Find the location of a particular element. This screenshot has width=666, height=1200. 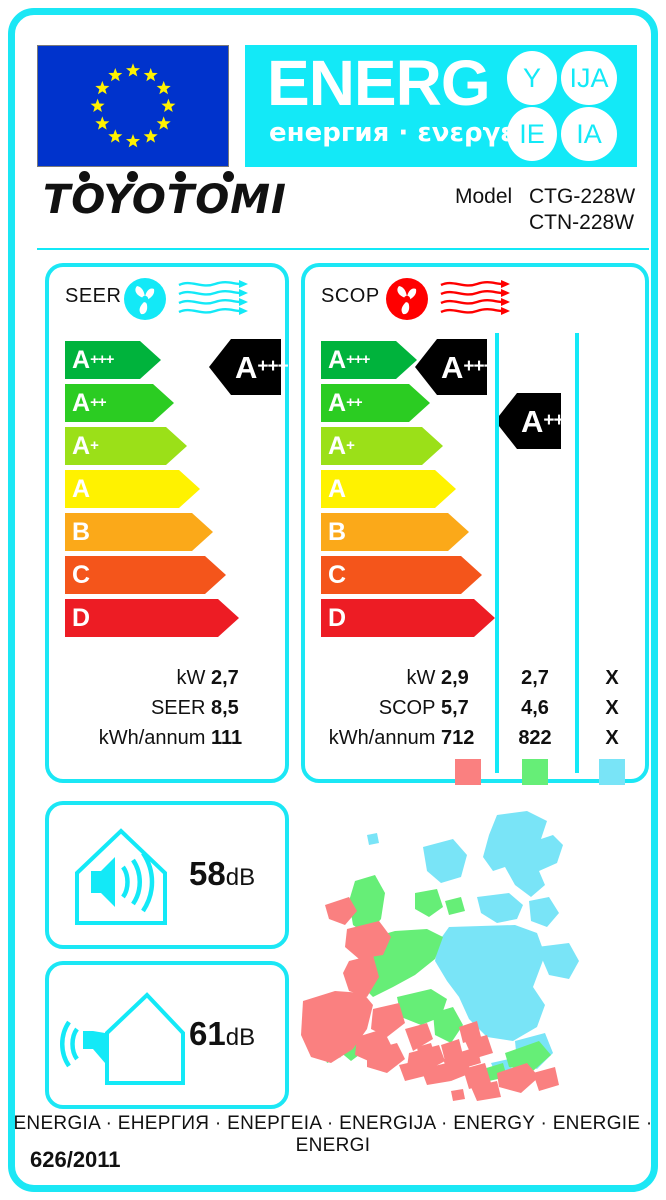

cooling-row-kwh-value: 111 is located at coordinates (227, 738).